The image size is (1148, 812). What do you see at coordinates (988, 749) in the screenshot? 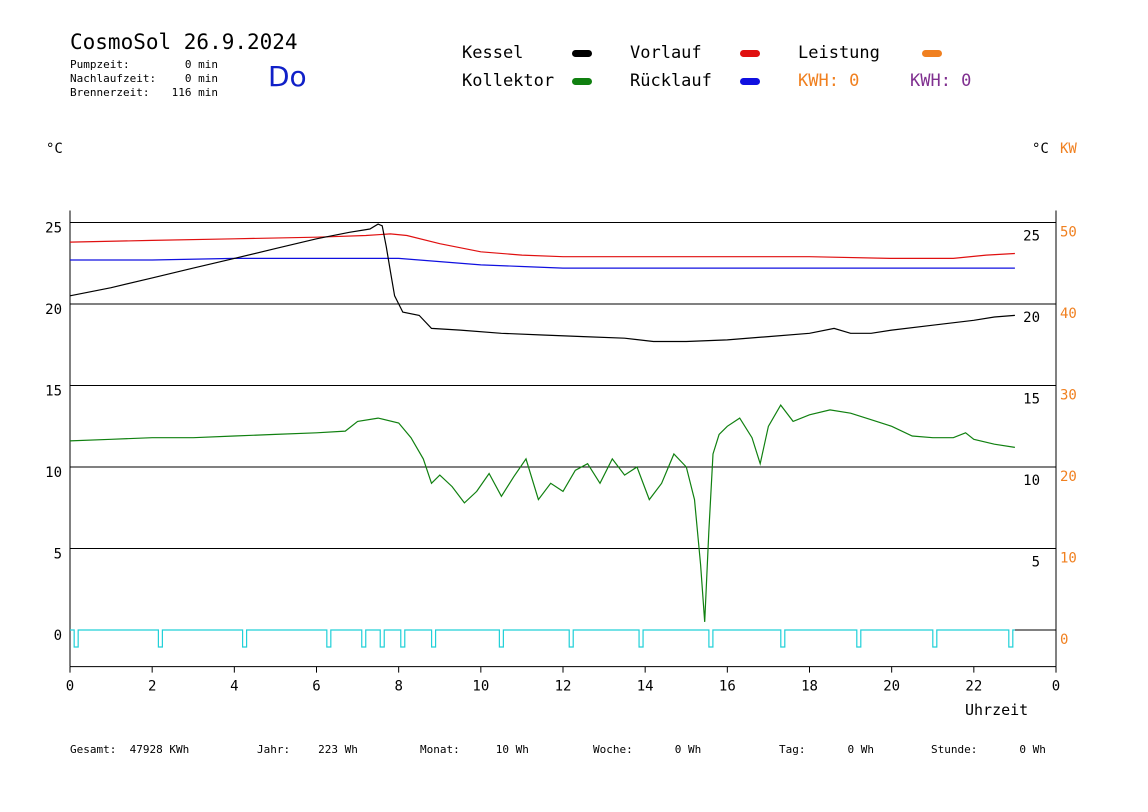
I see `footer-stunde: Stunde: 0 Wh` at bounding box center [988, 749].